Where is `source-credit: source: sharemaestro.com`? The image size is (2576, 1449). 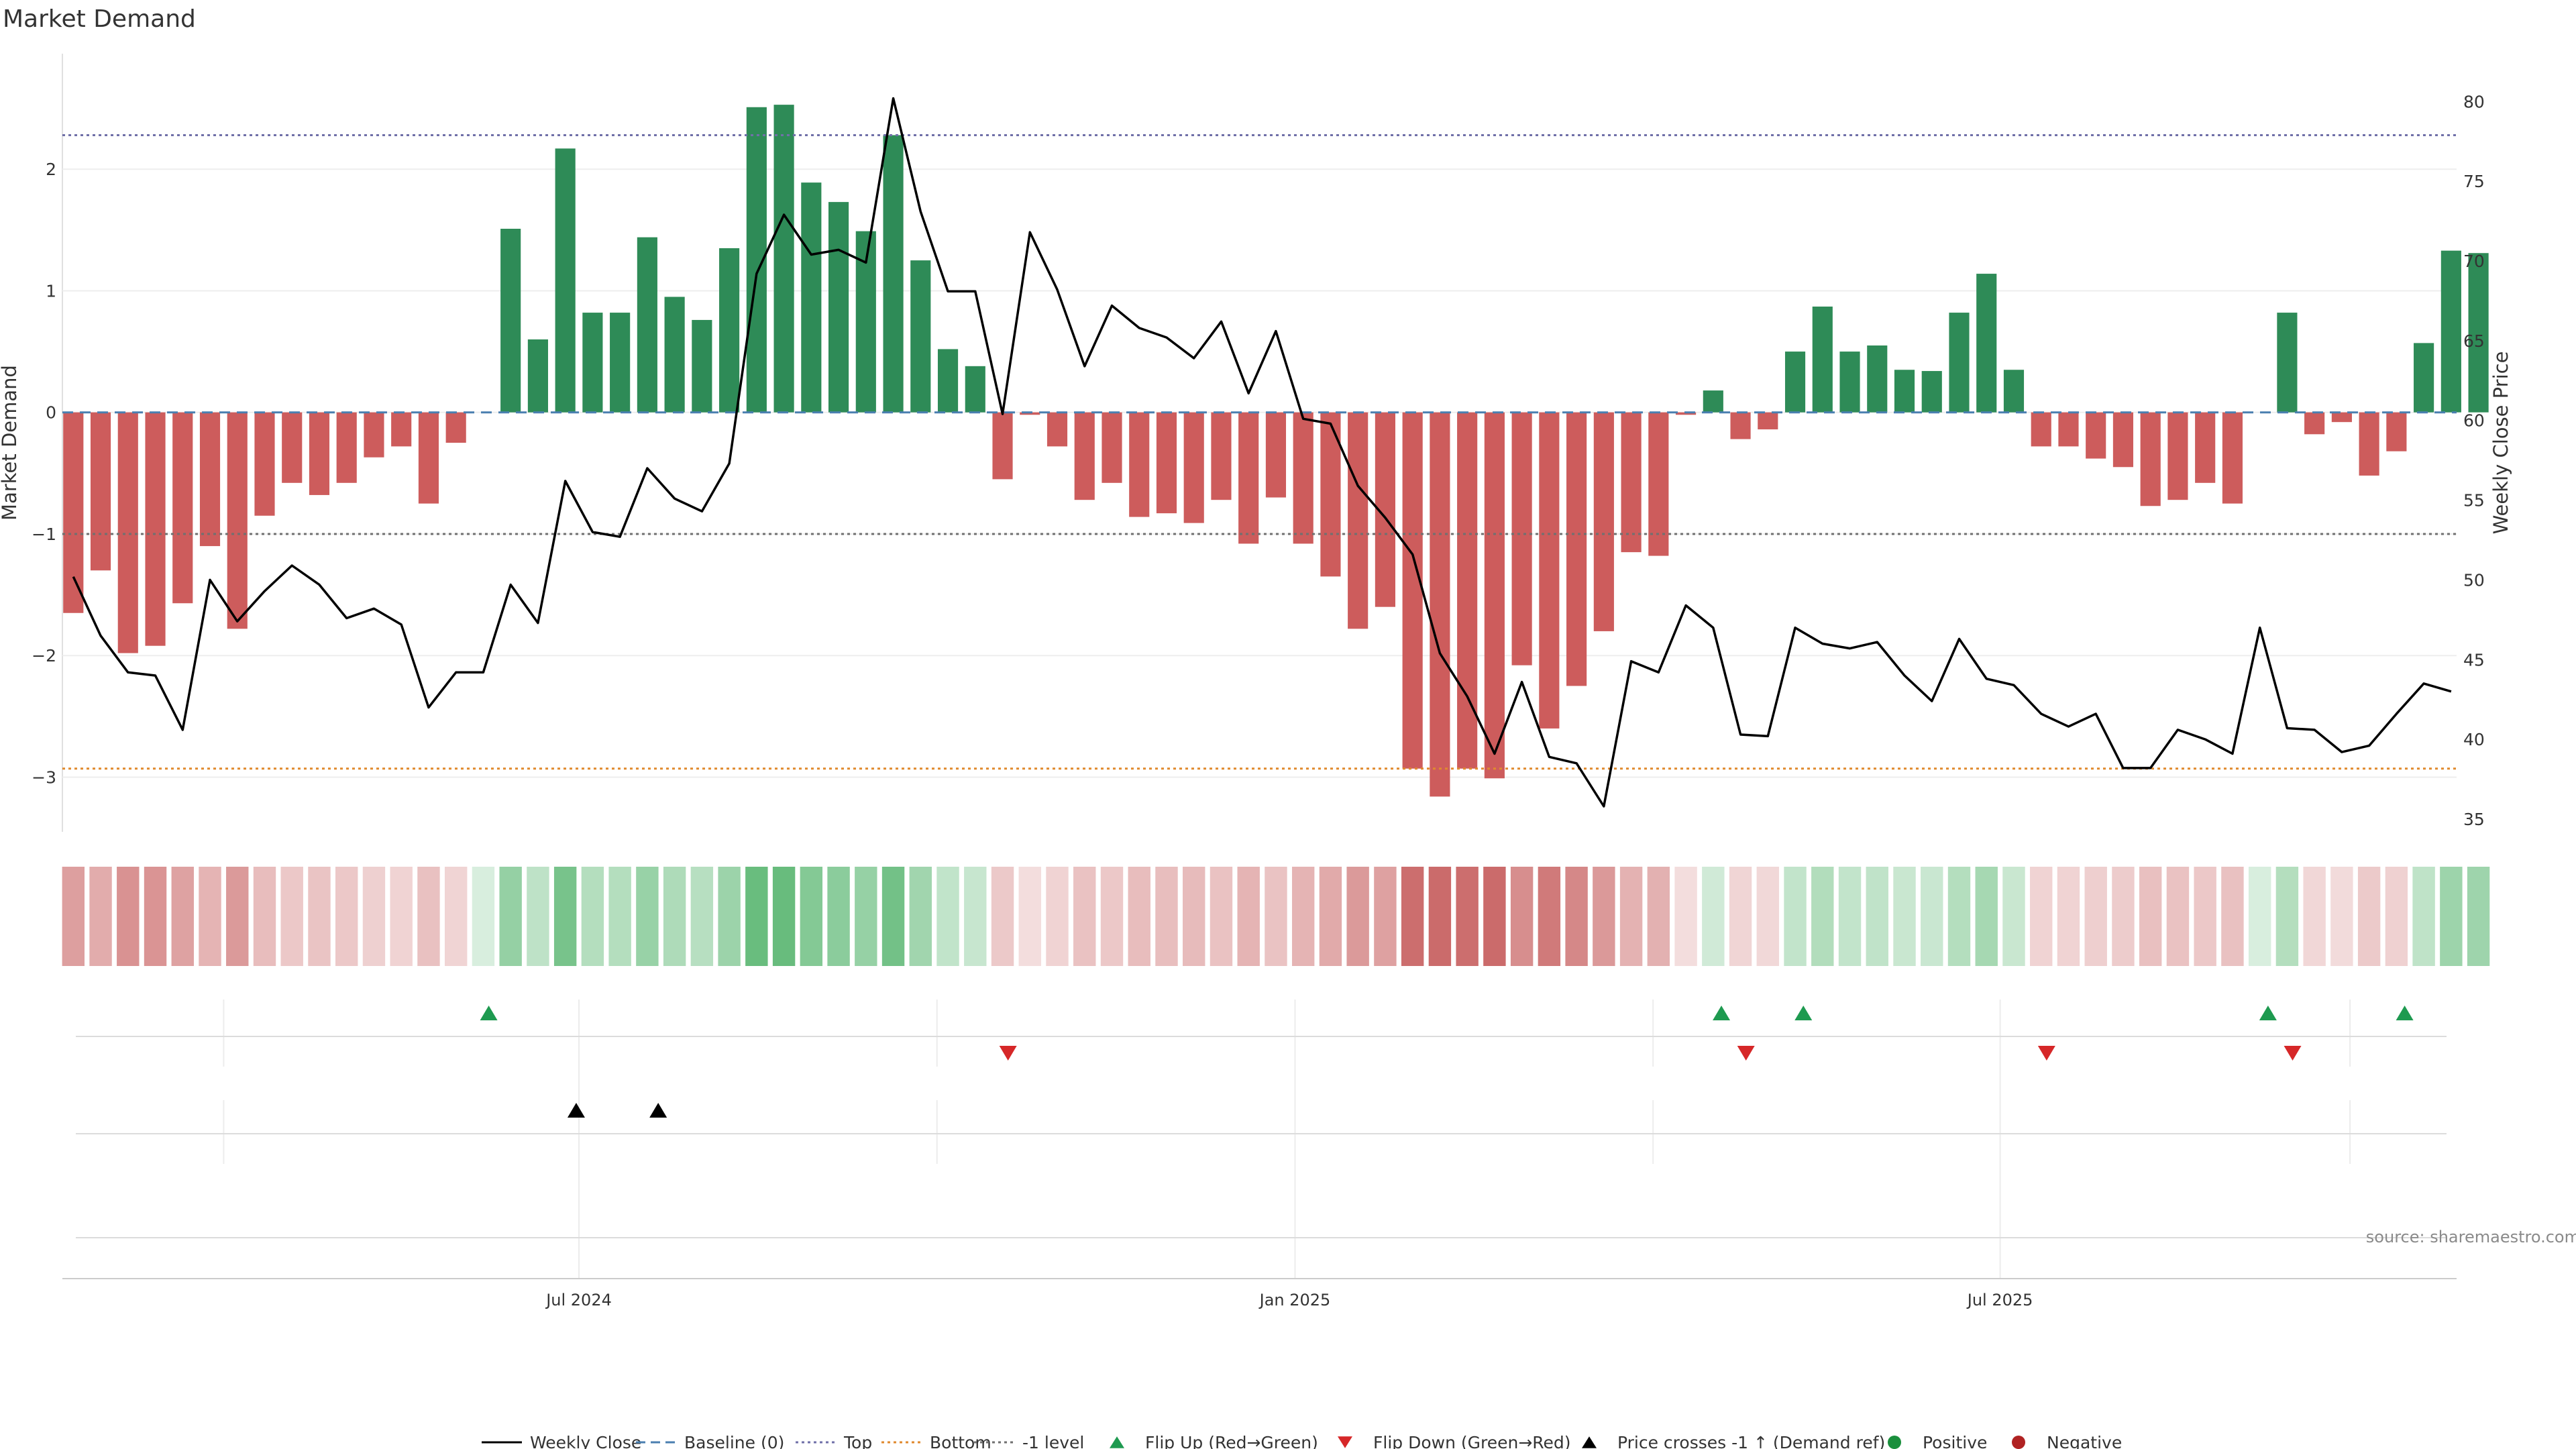
source-credit: source: sharemaestro.com is located at coordinates (2471, 1237).